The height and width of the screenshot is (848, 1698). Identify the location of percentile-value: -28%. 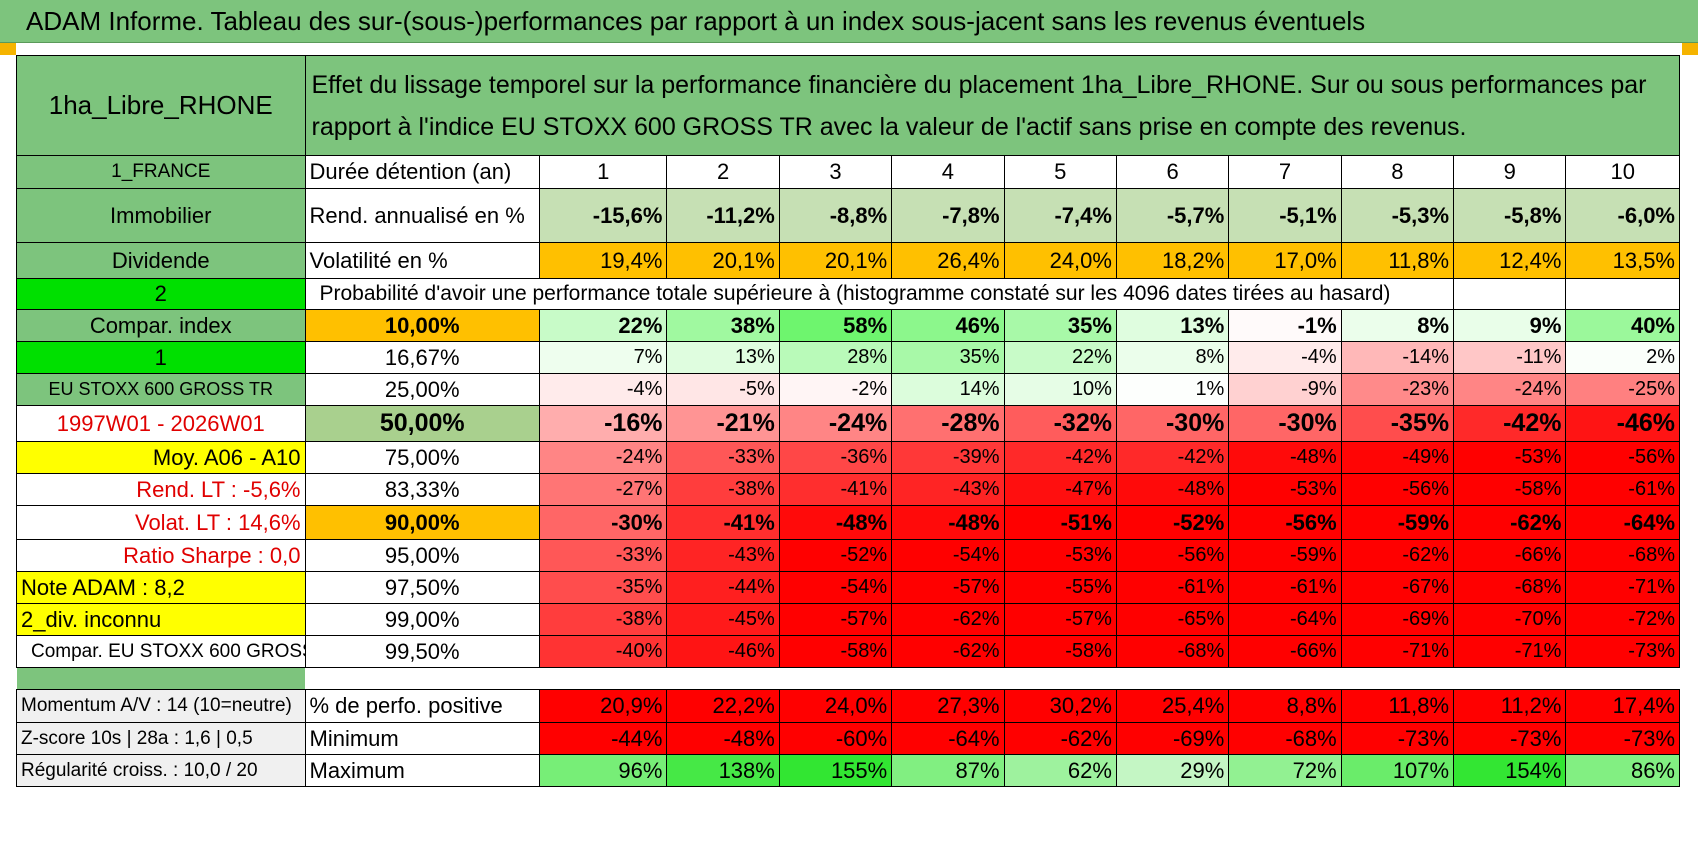
(948, 423).